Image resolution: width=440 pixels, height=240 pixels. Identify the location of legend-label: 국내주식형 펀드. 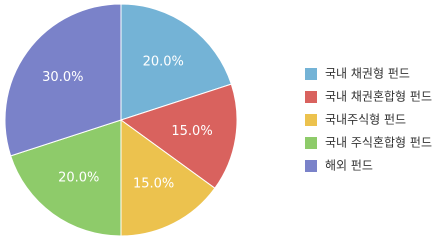
(365, 120).